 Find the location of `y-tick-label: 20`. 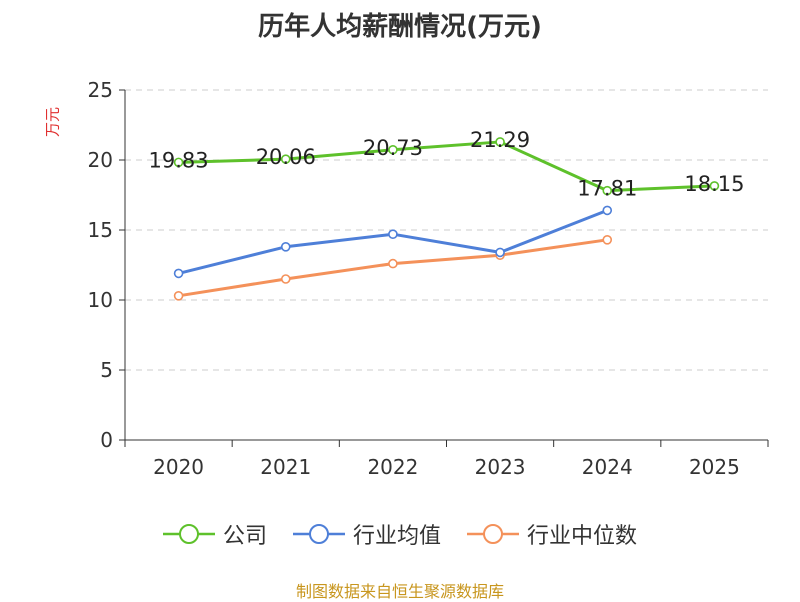

y-tick-label: 20 is located at coordinates (100, 160).